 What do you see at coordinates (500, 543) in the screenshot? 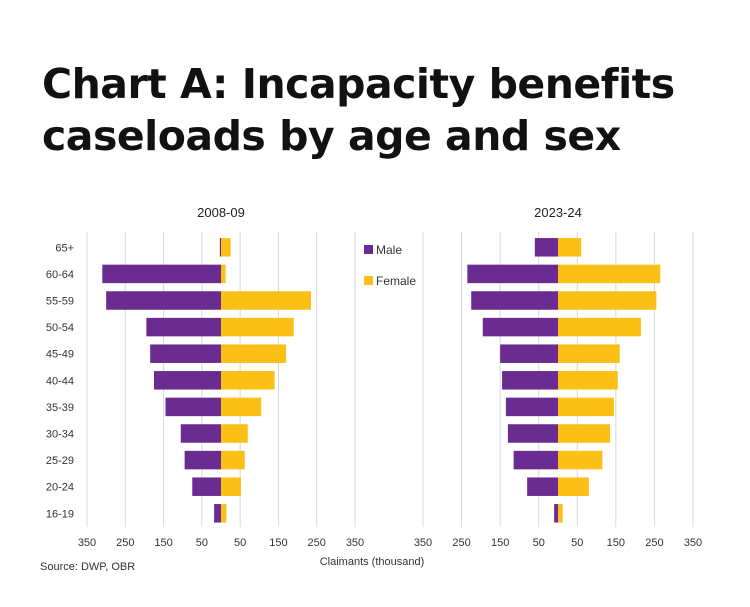
I see `tick-label-p2-2: 150` at bounding box center [500, 543].